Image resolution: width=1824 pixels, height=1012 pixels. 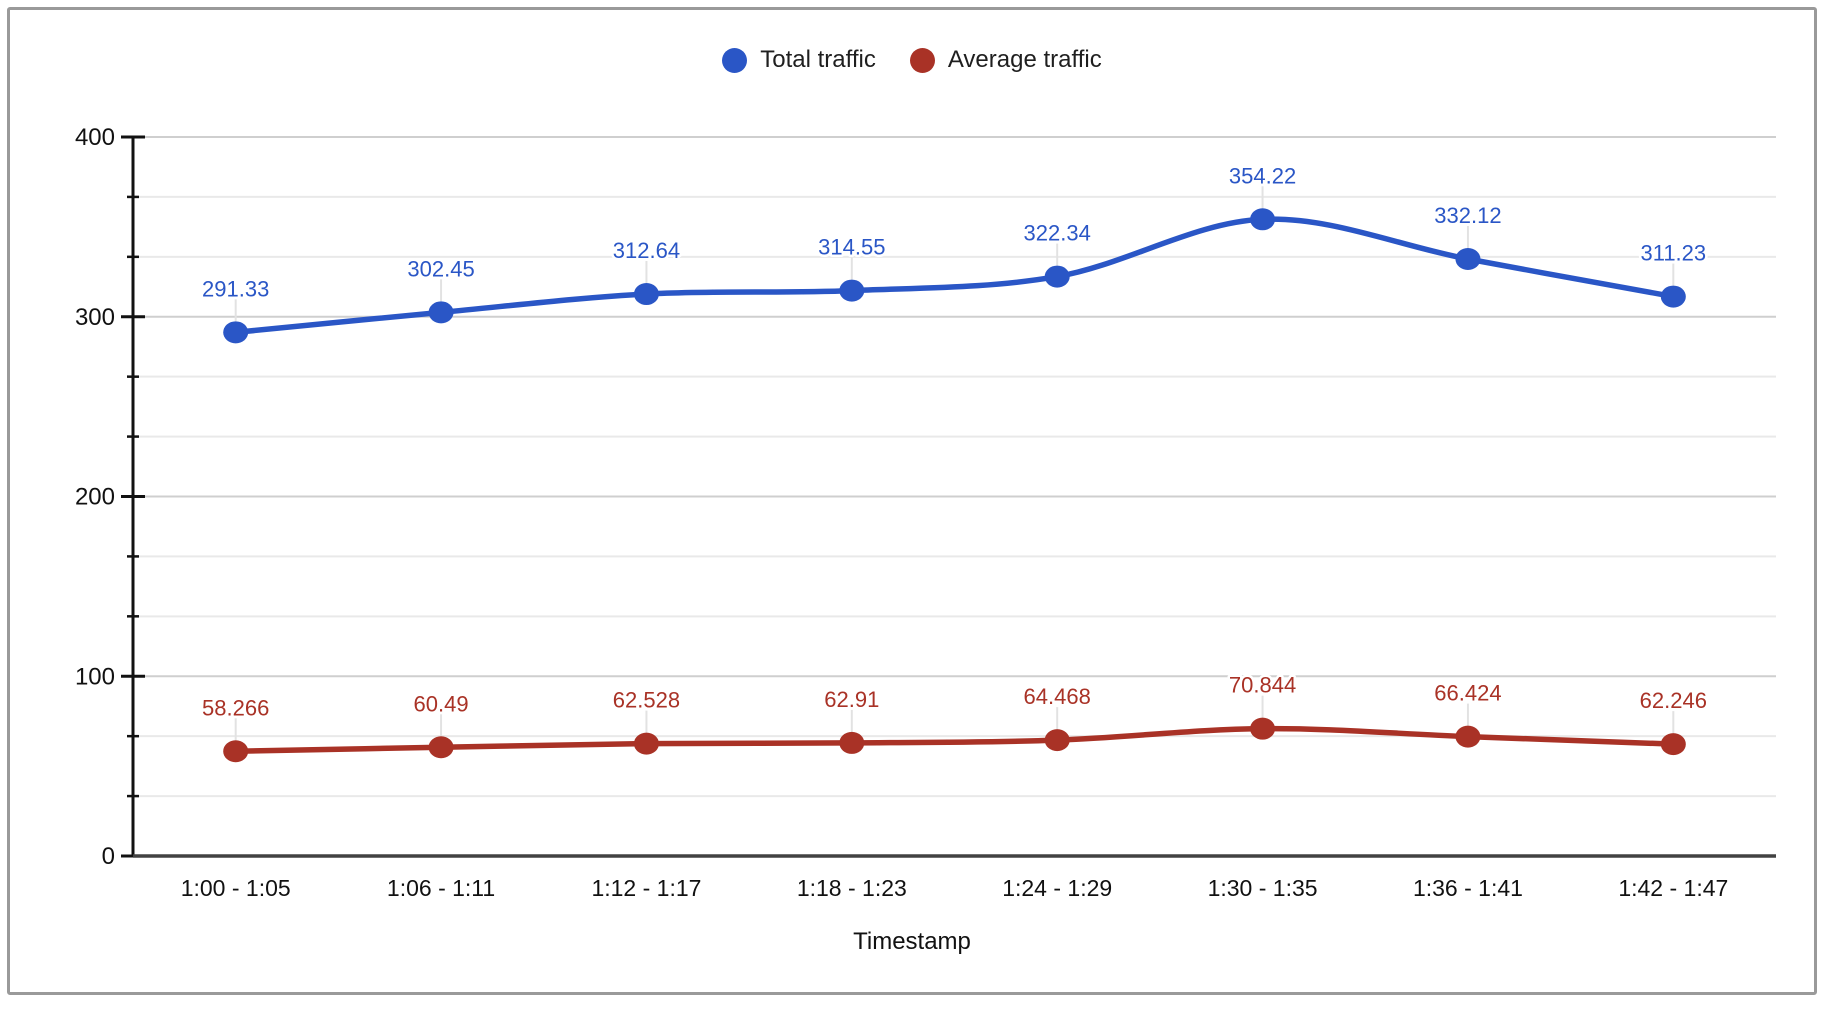 I want to click on legend: Total traffic Average traffic, so click(x=912, y=60).